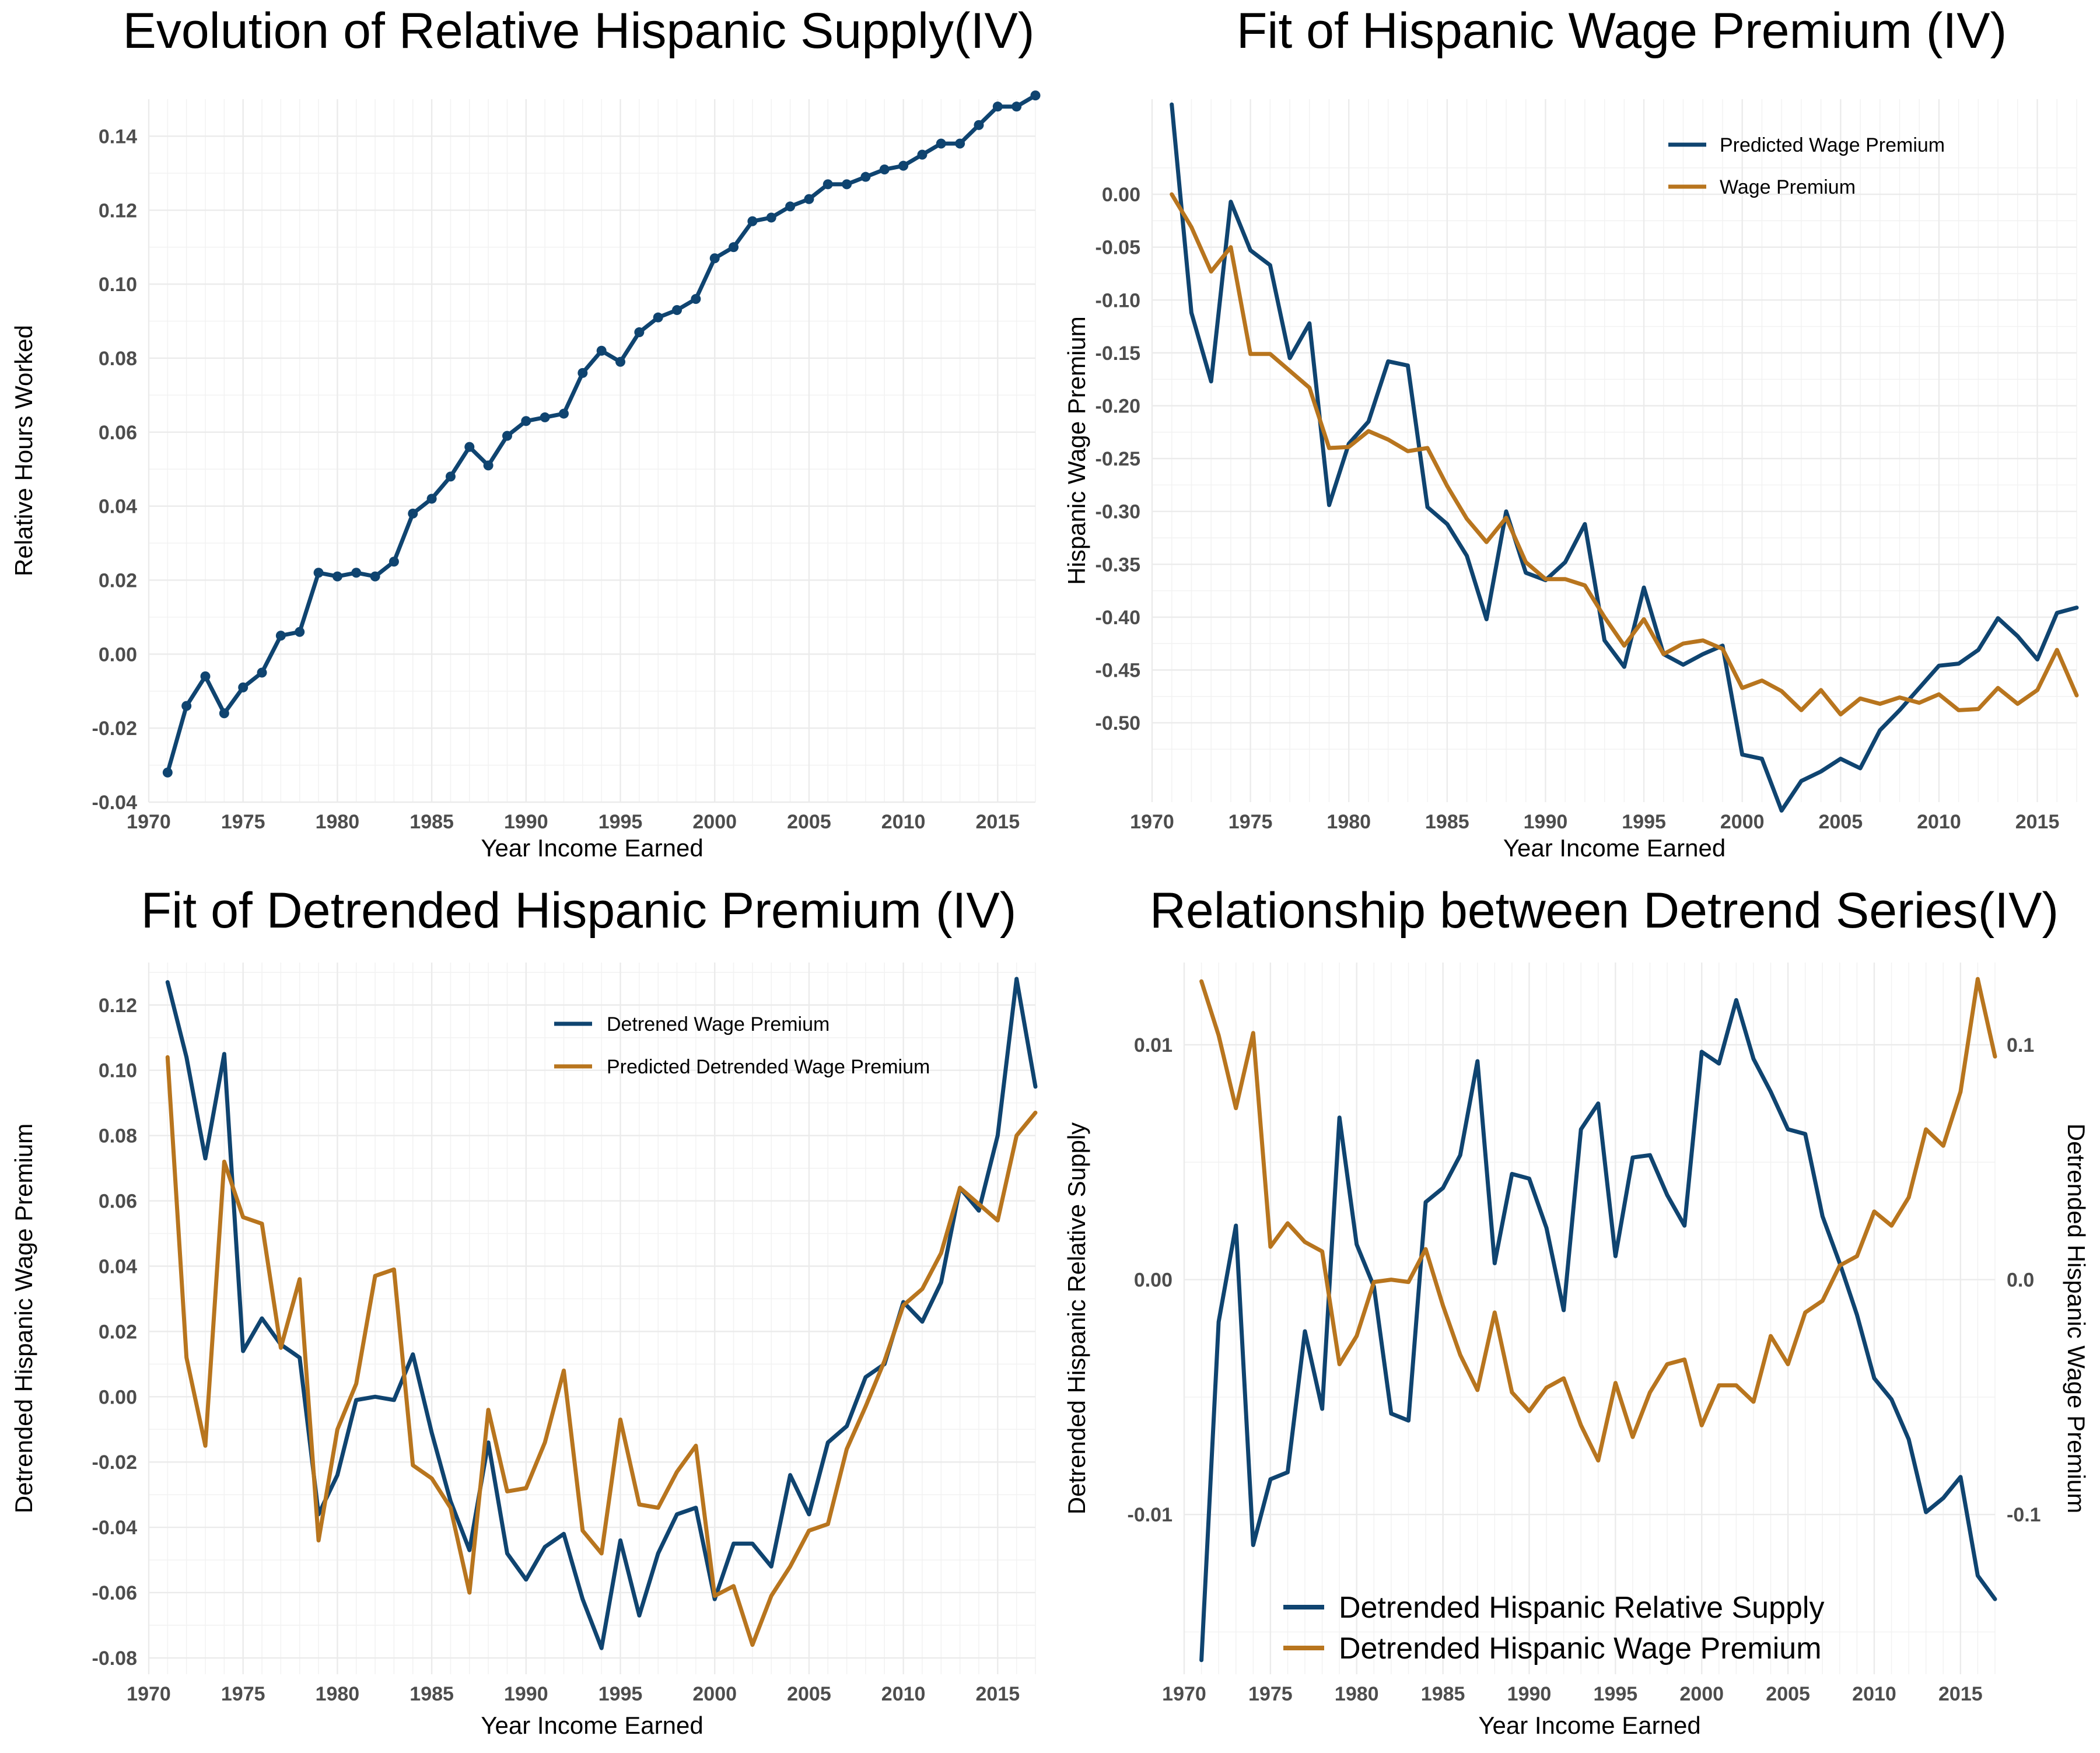 This screenshot has height=1753, width=2100. What do you see at coordinates (1806, 166) in the screenshot?
I see `legend: Predicted Wage Premium Wage Premium` at bounding box center [1806, 166].